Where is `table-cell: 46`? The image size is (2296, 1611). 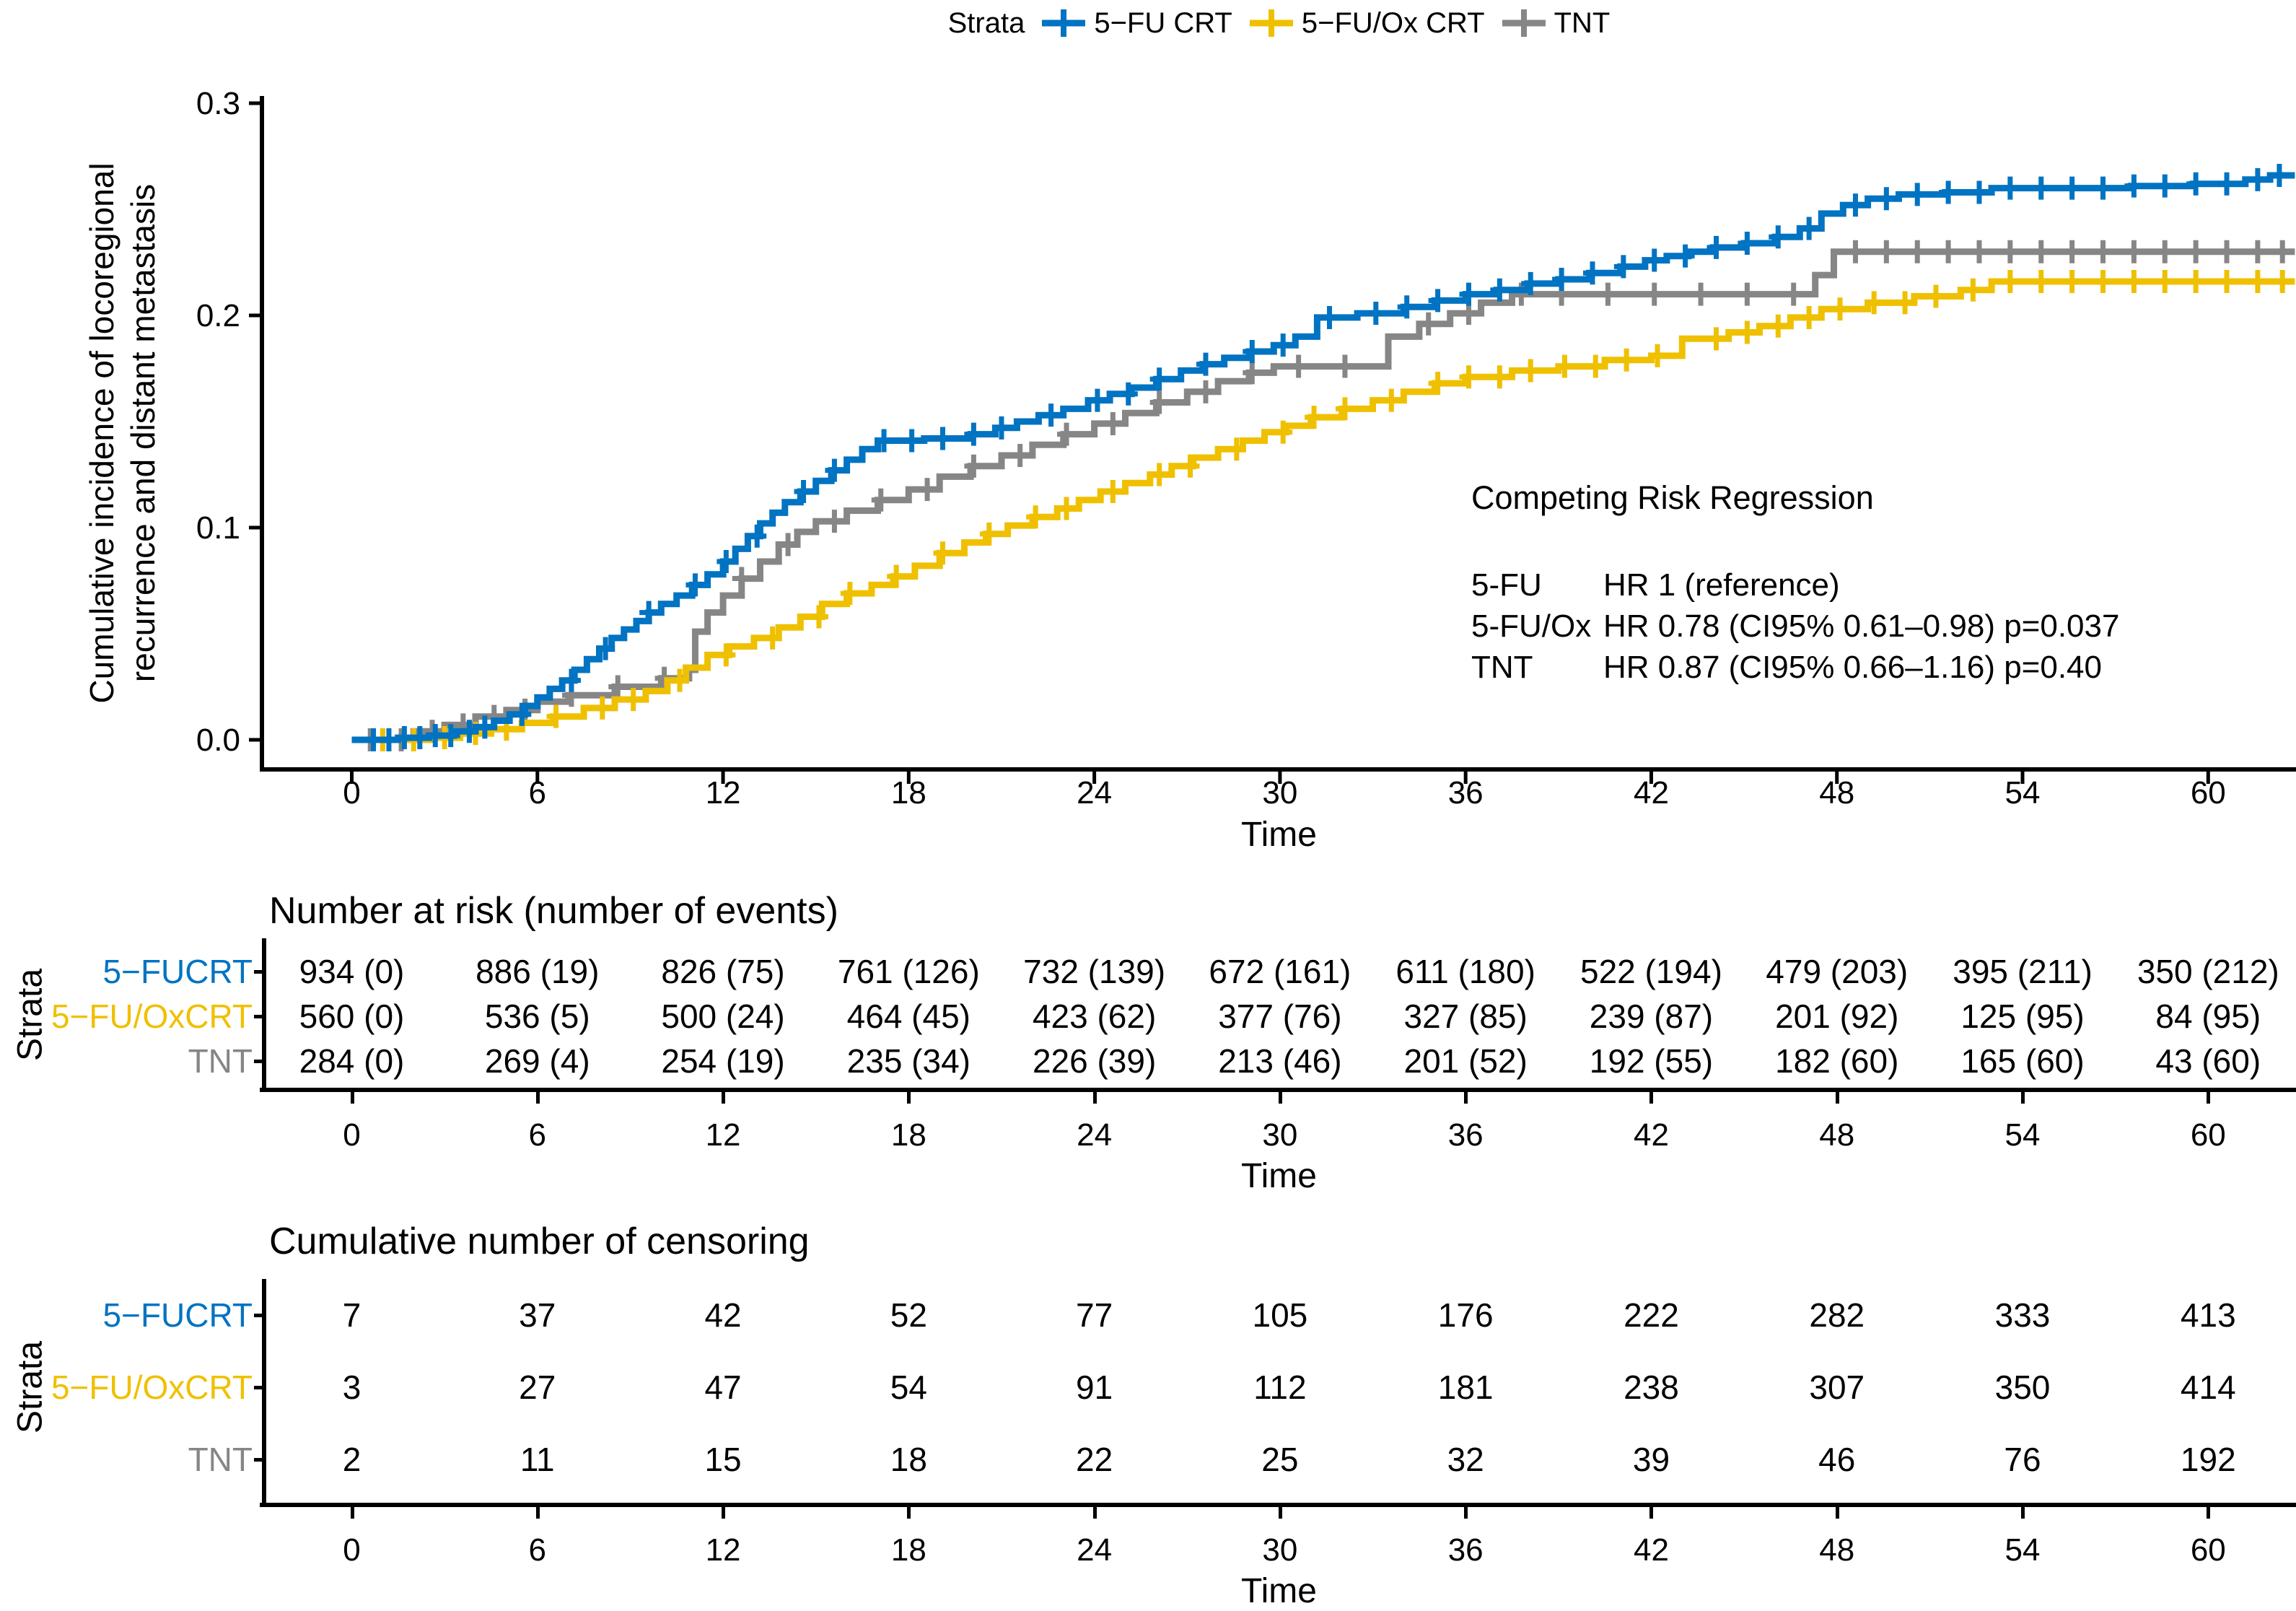
table-cell: 46 is located at coordinates (1837, 1460).